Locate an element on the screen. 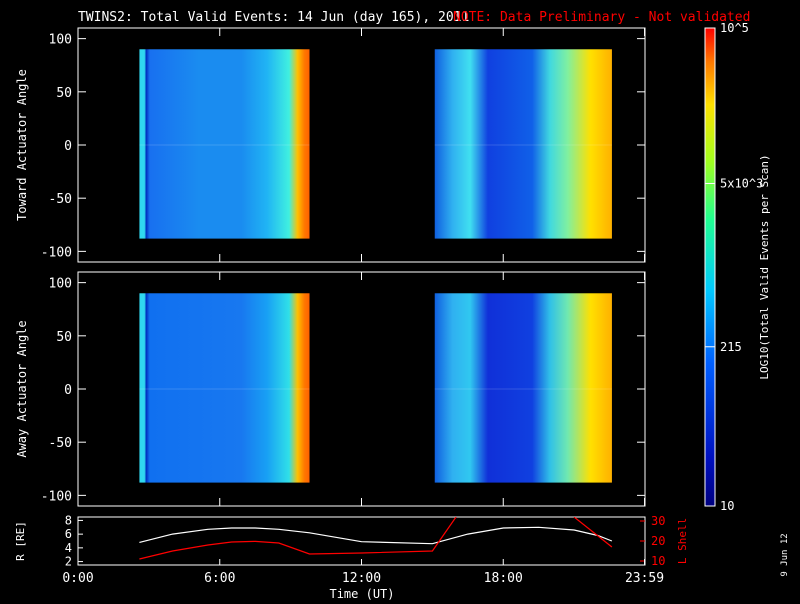 This screenshot has width=800, height=604. away-y-label: Away Actuator Angle is located at coordinates (22, 388).